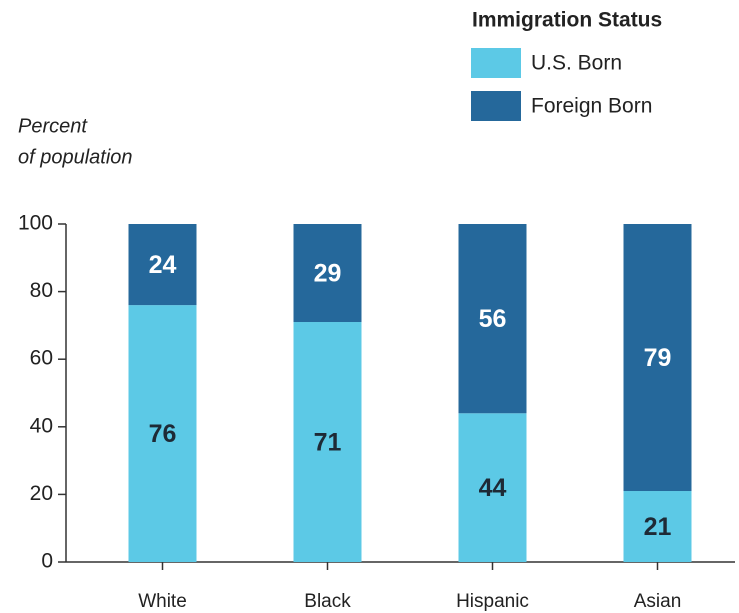 Image resolution: width=739 pixels, height=613 pixels. What do you see at coordinates (658, 601) in the screenshot?
I see `x-tick-label: Asian` at bounding box center [658, 601].